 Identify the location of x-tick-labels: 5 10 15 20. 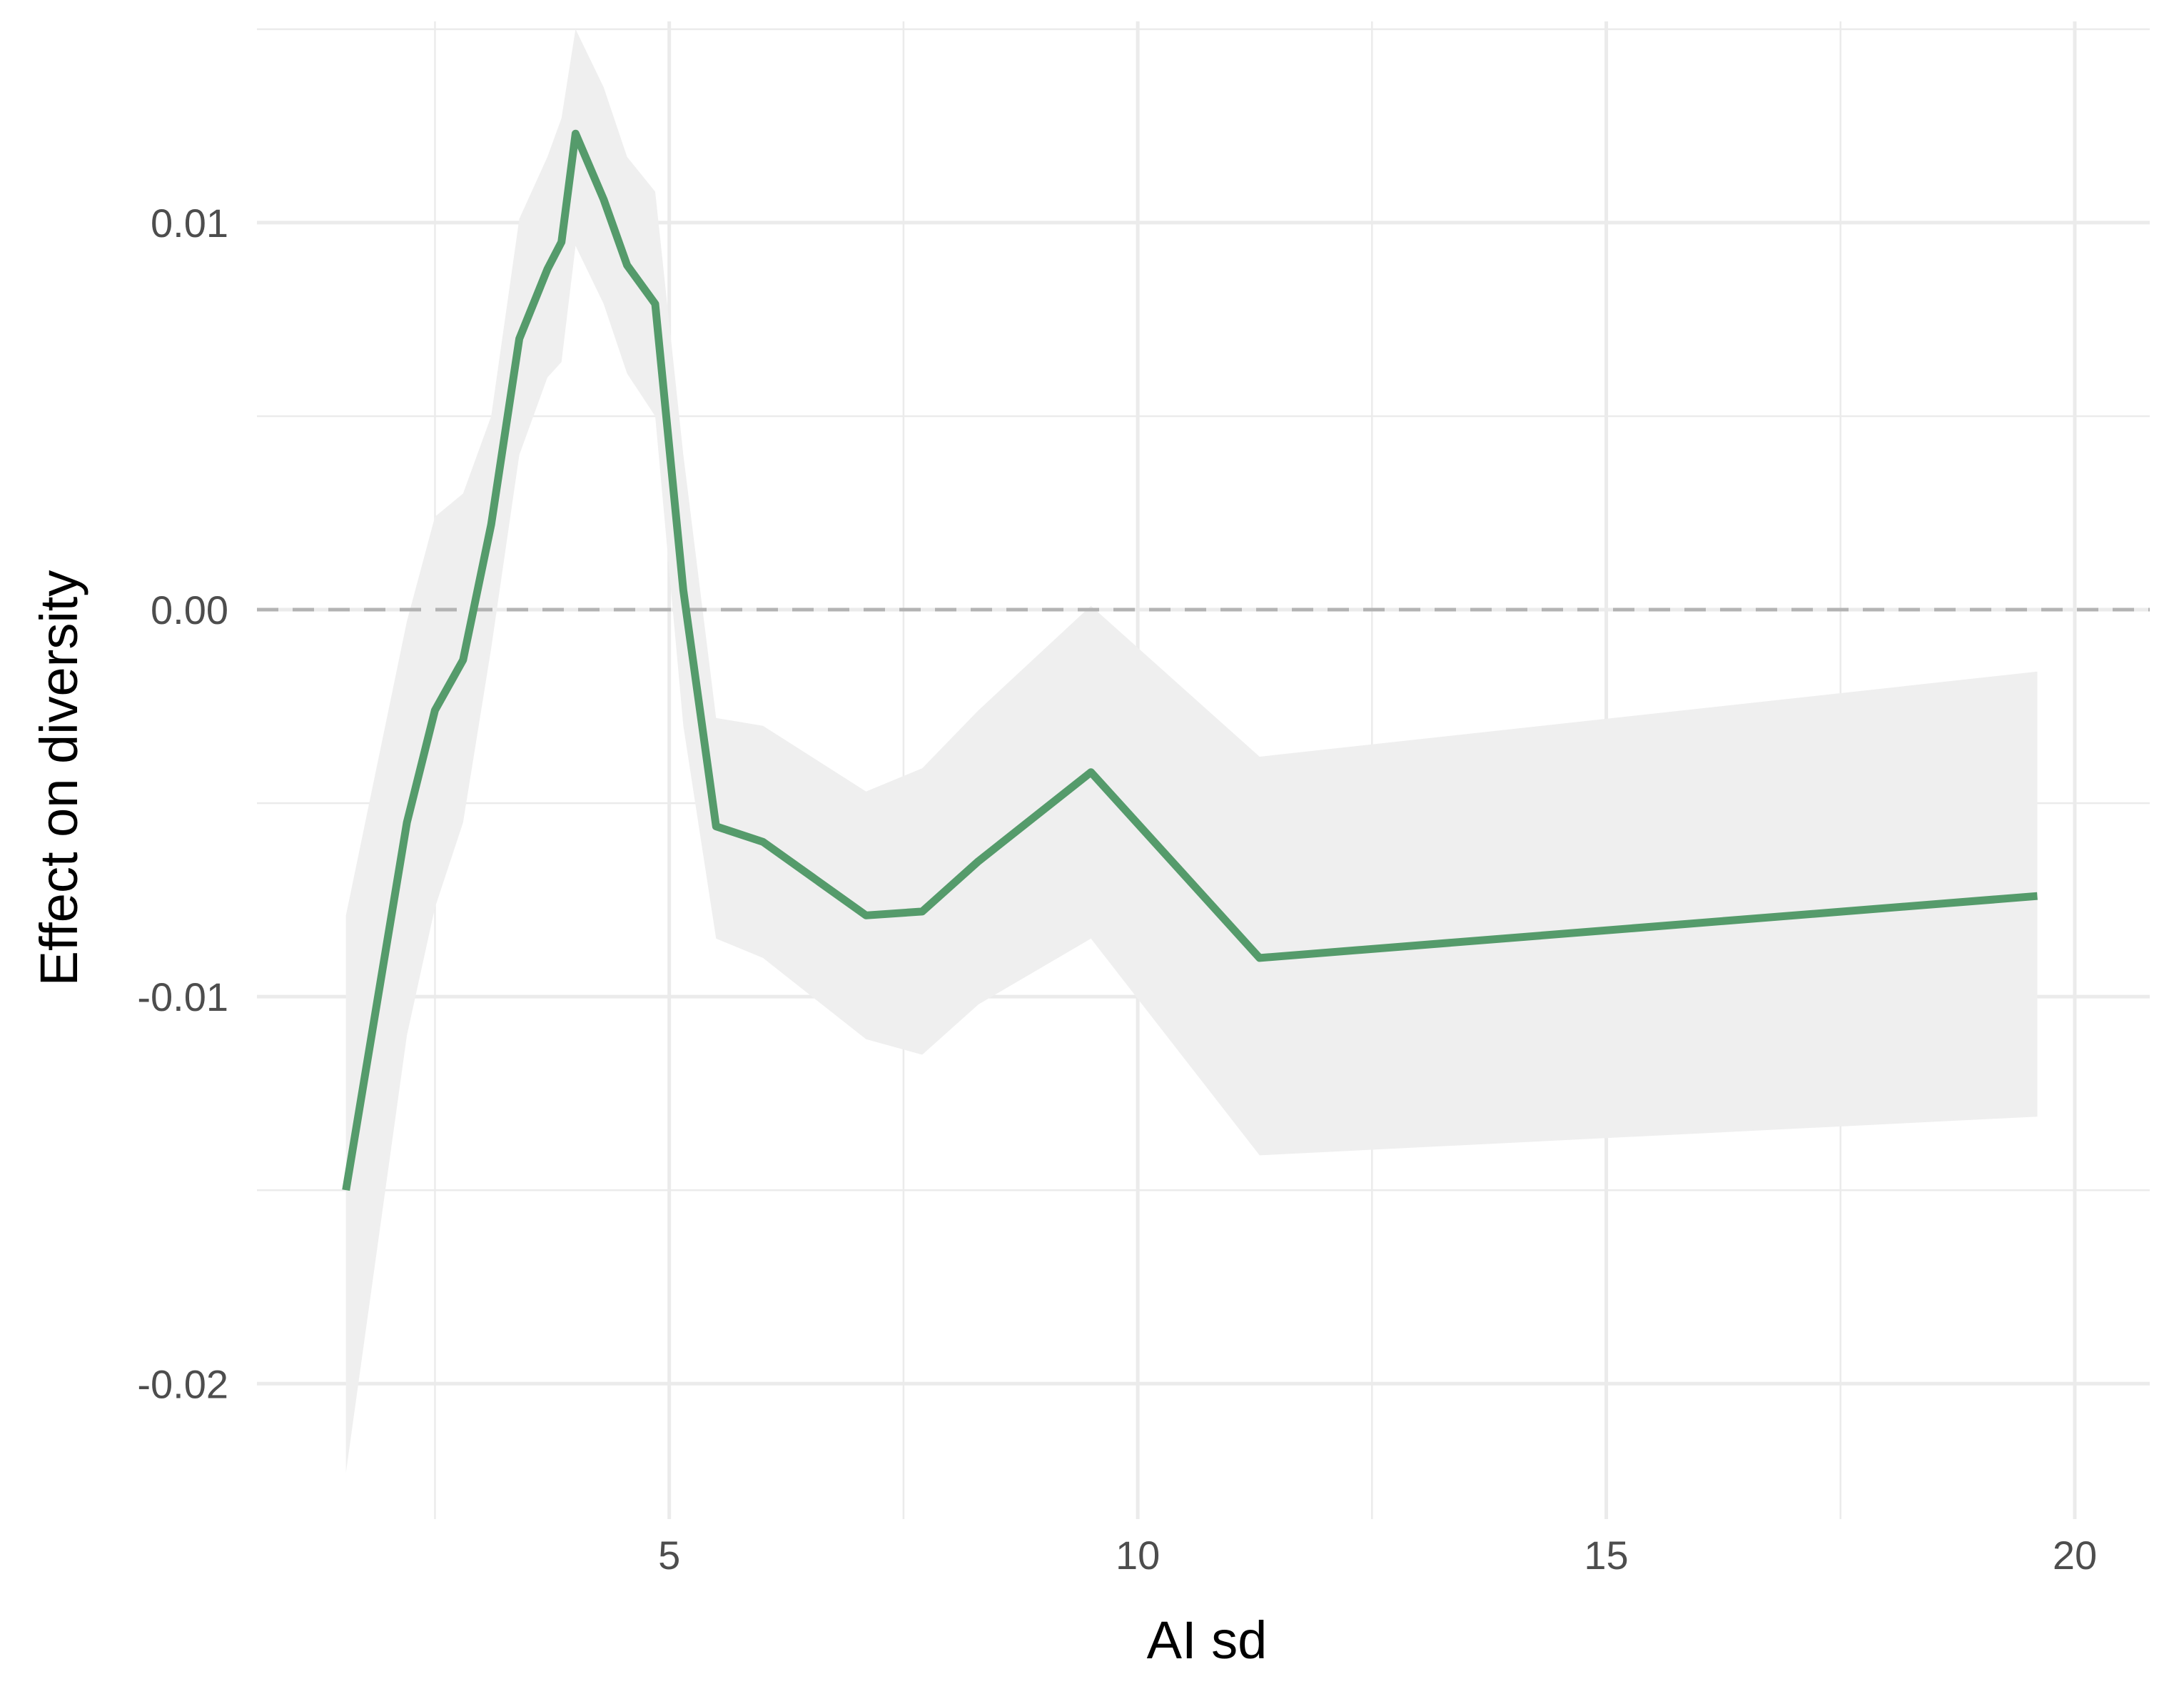
(1377, 1555).